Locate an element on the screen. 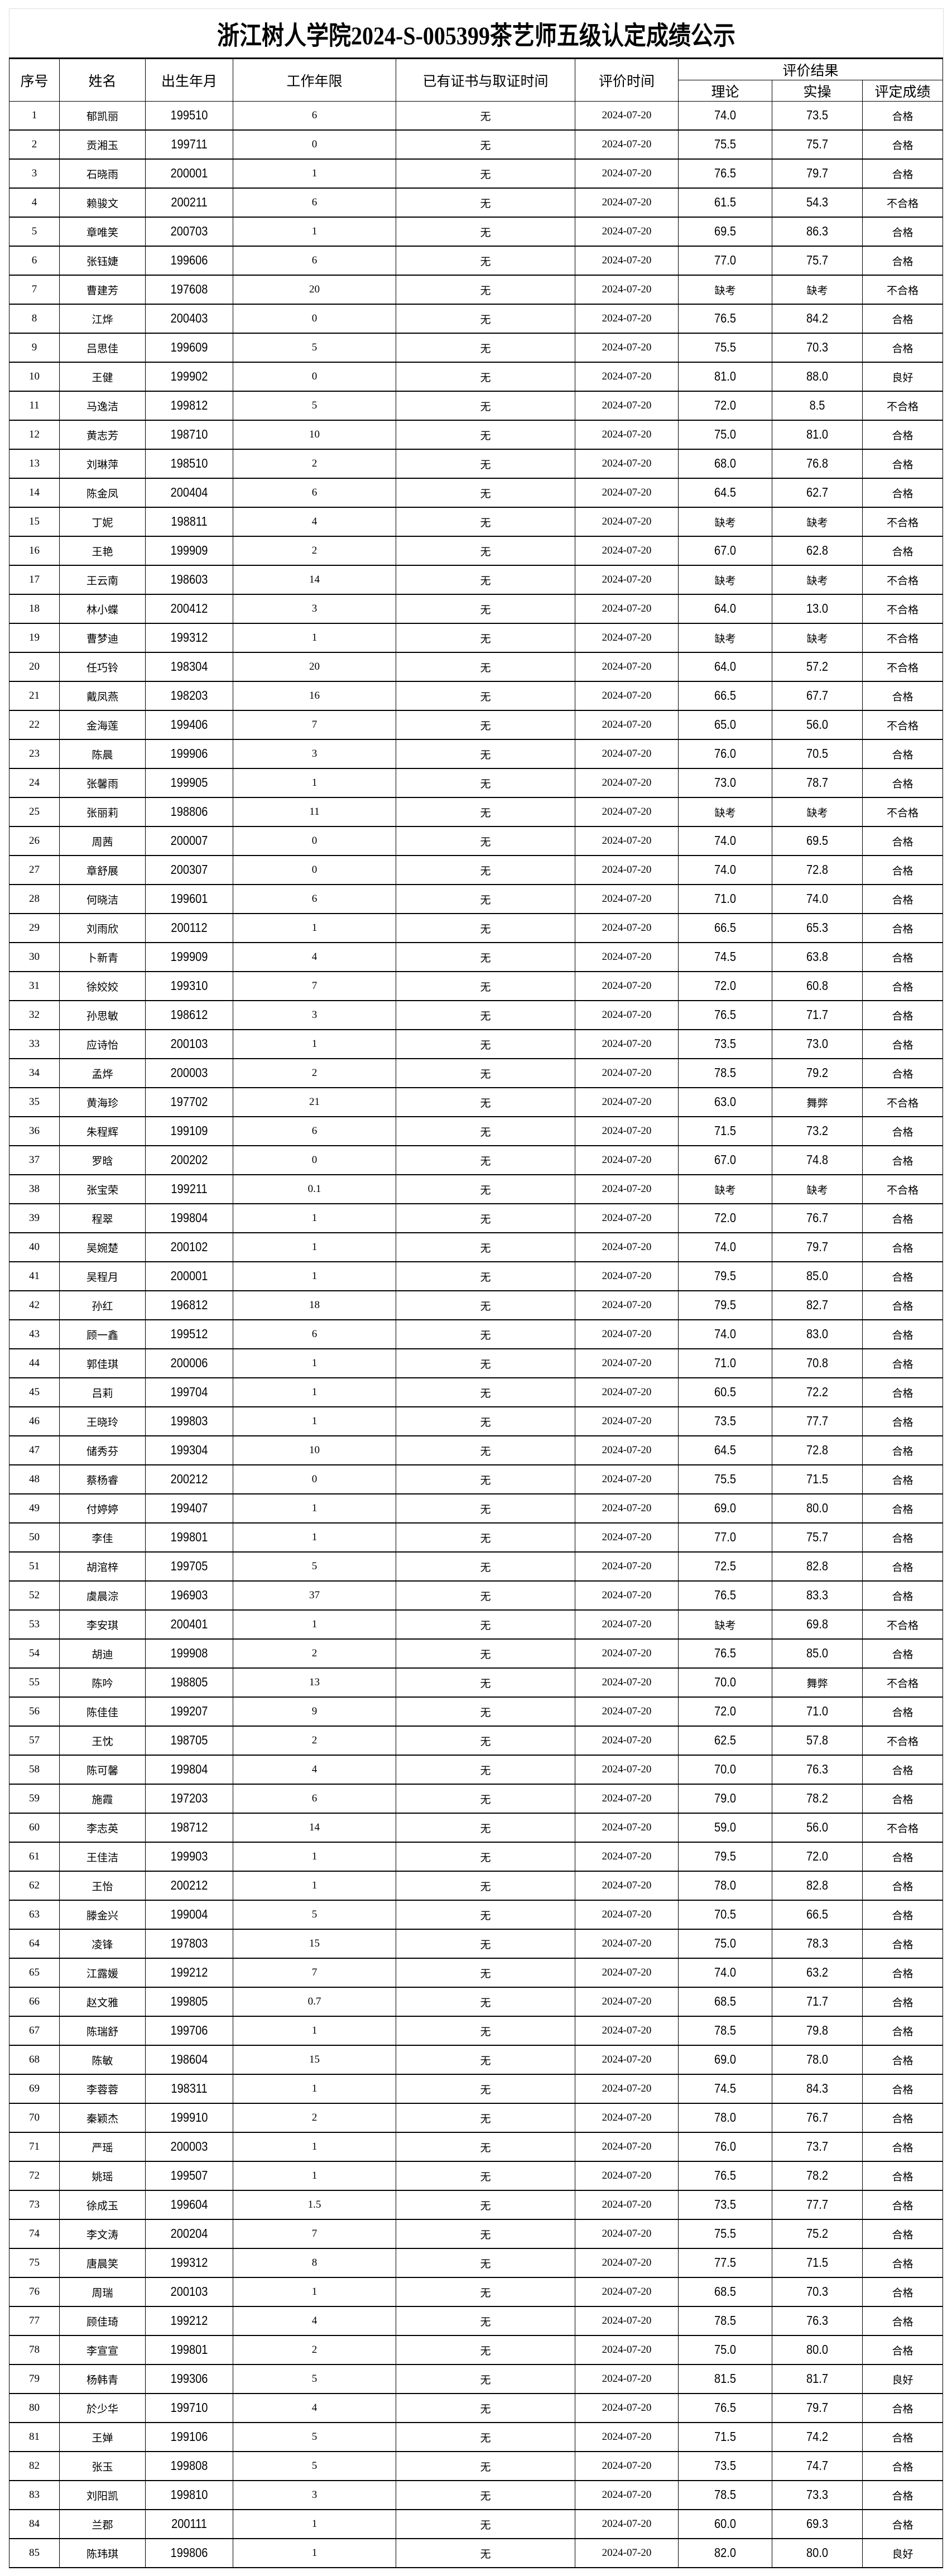  cell-theory: 70.5 is located at coordinates (725, 1915).